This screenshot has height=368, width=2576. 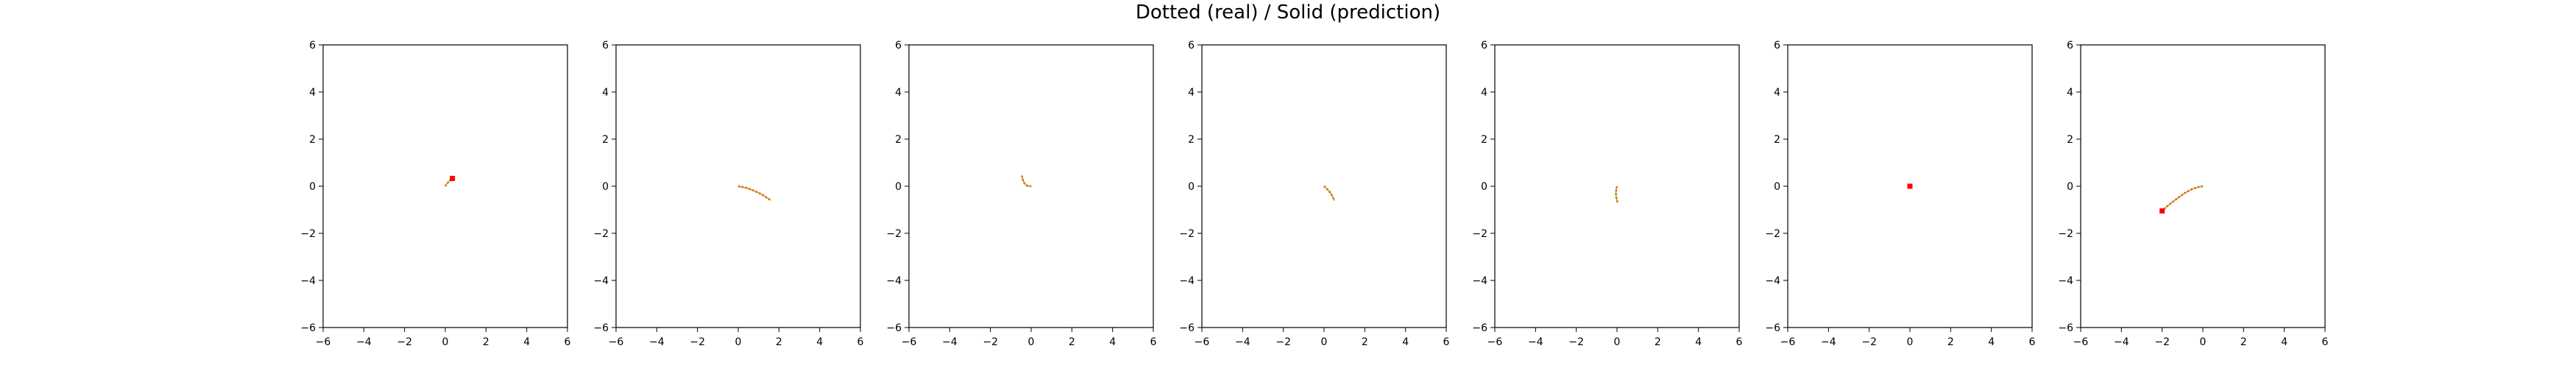 What do you see at coordinates (435, 194) in the screenshot?
I see `subplot-1: −6−6 −4 −4 −2 −2 0 0 2 2 4 4 6 6` at bounding box center [435, 194].